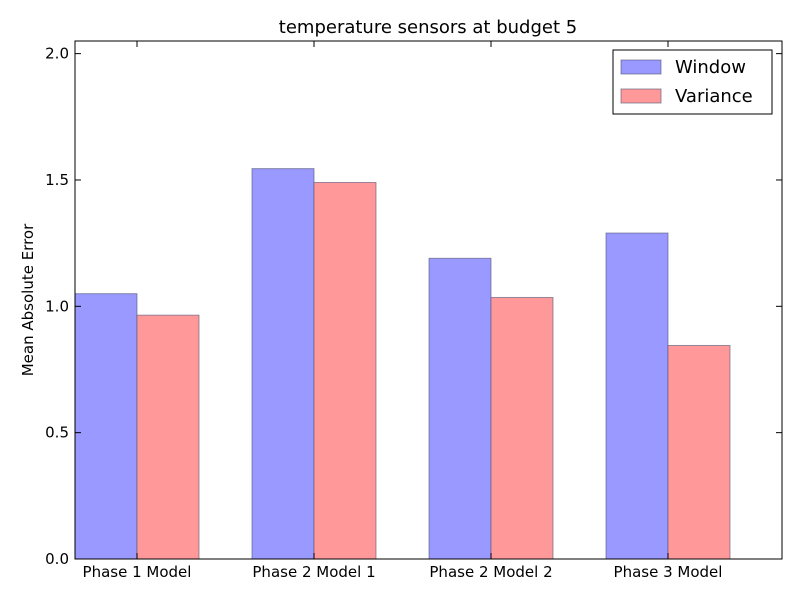 The height and width of the screenshot is (600, 800). Describe the element at coordinates (641, 96) in the screenshot. I see `legend-swatch-variance` at that location.